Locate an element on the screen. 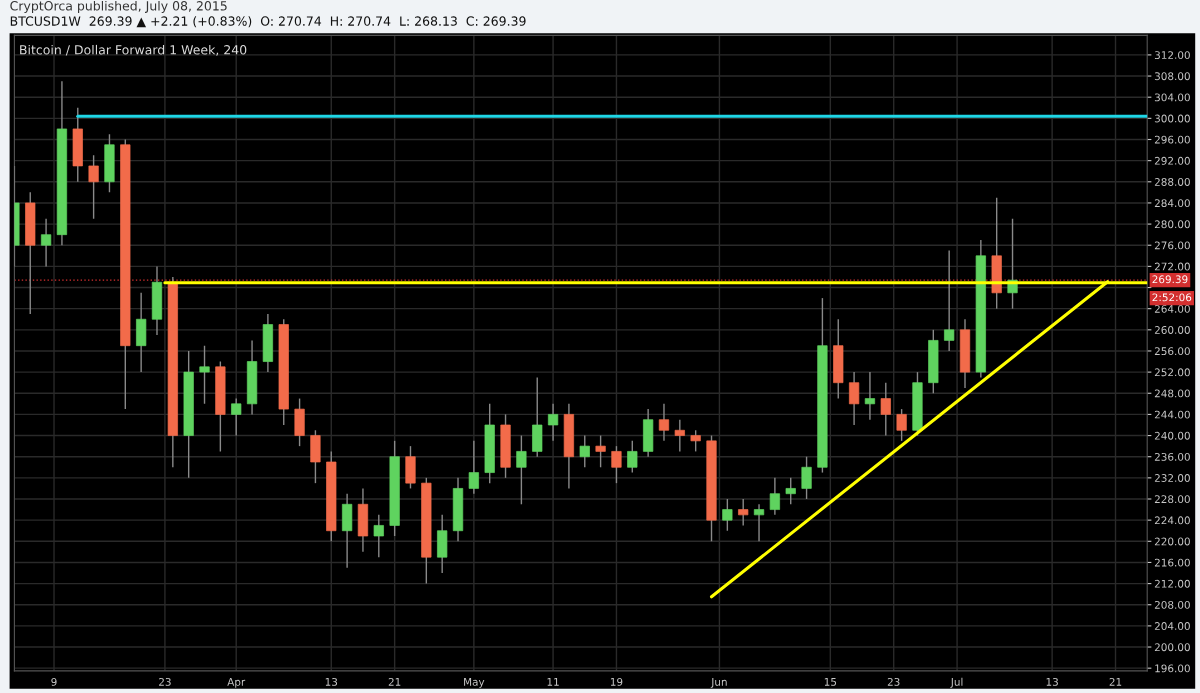 Image resolution: width=1200 pixels, height=693 pixels. x-tick-label: May is located at coordinates (474, 683).